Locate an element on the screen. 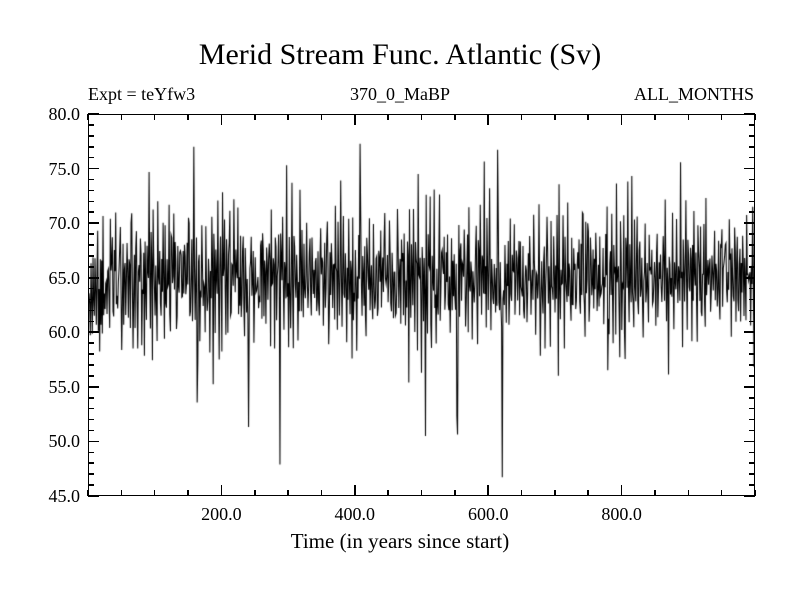 This screenshot has height=600, width=800. y-tick-label: 80.0 is located at coordinates (64, 114).